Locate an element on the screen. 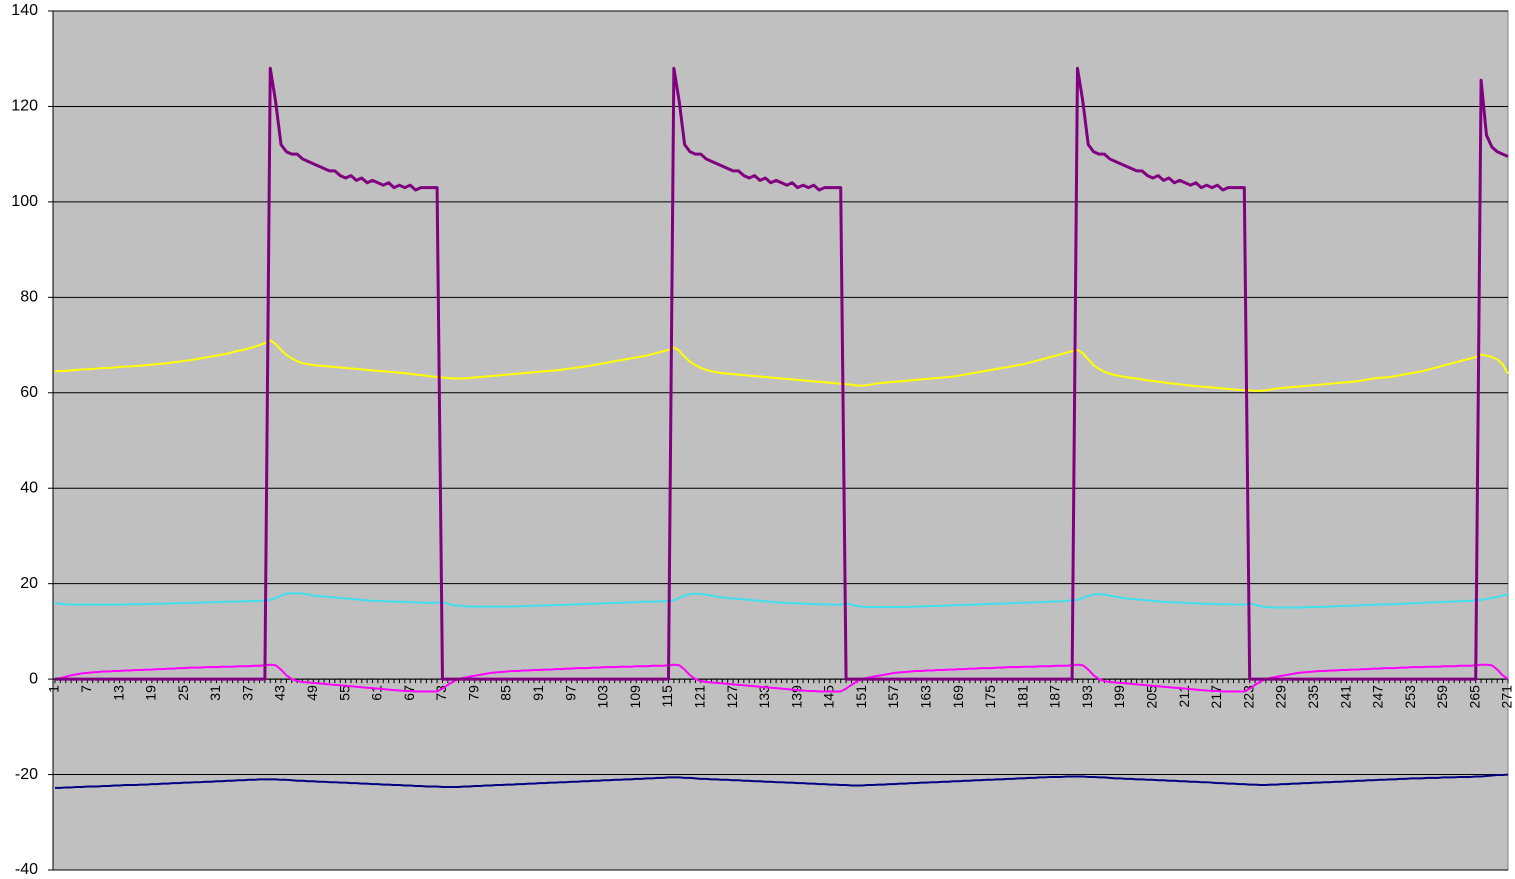 This screenshot has width=1515, height=879. x-tick-label: 121 is located at coordinates (699, 697).